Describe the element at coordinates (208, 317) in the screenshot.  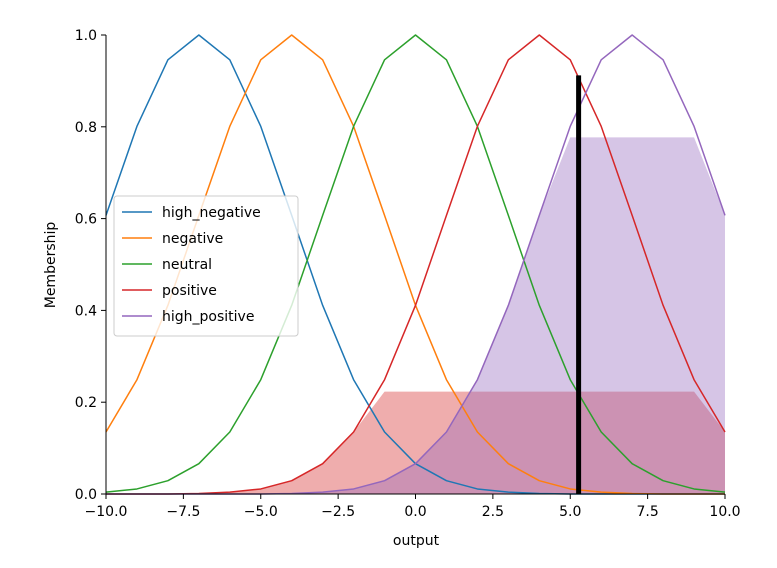
I see `legend-label-high-positive: high_positive` at that location.